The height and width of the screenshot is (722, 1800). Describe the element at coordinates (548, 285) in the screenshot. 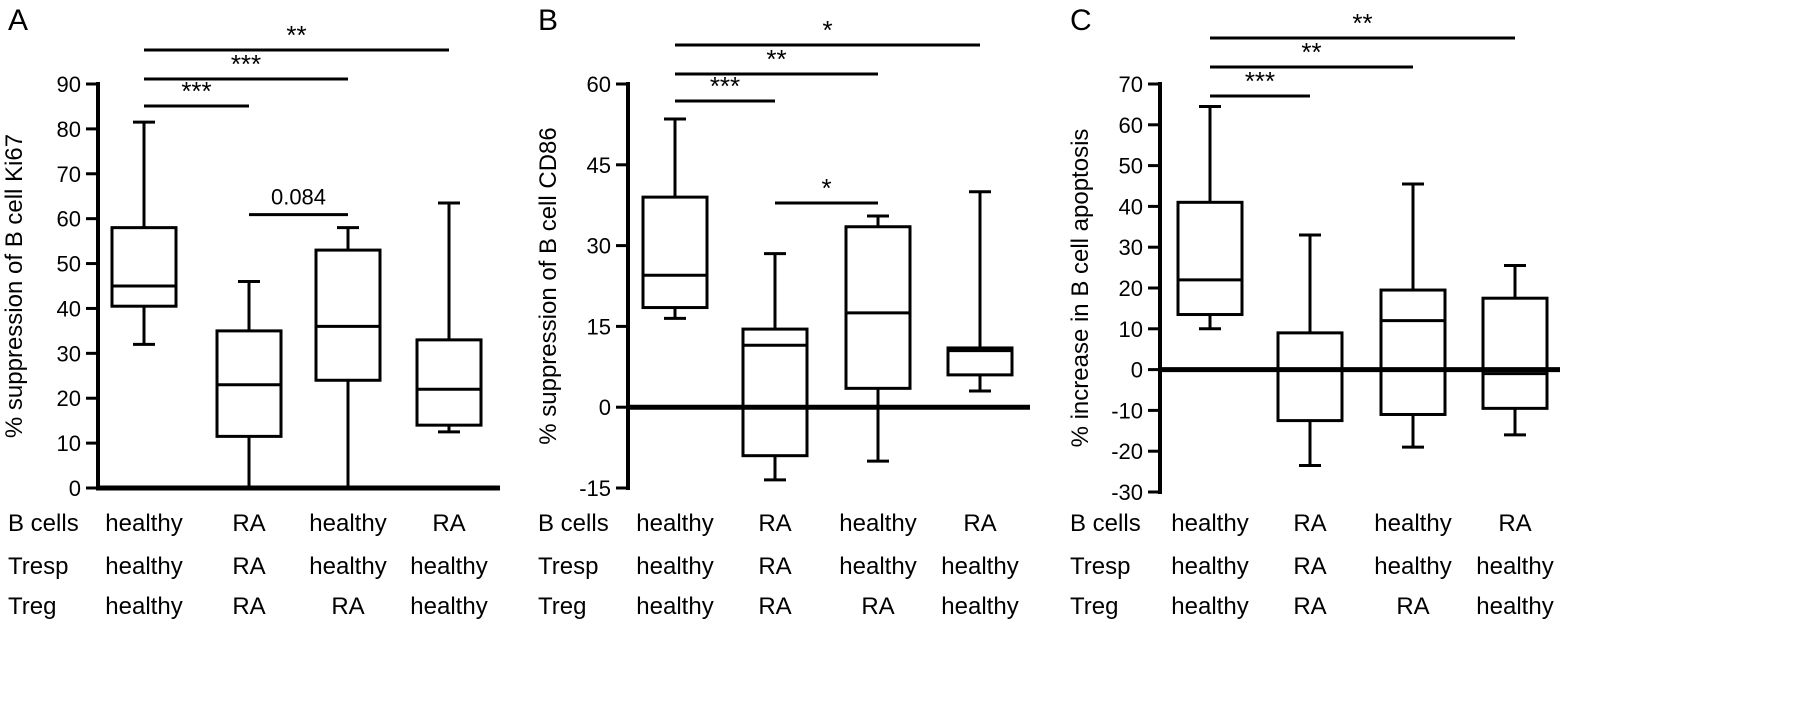

I see `y-axis-label: % suppression of B cell CD86` at that location.